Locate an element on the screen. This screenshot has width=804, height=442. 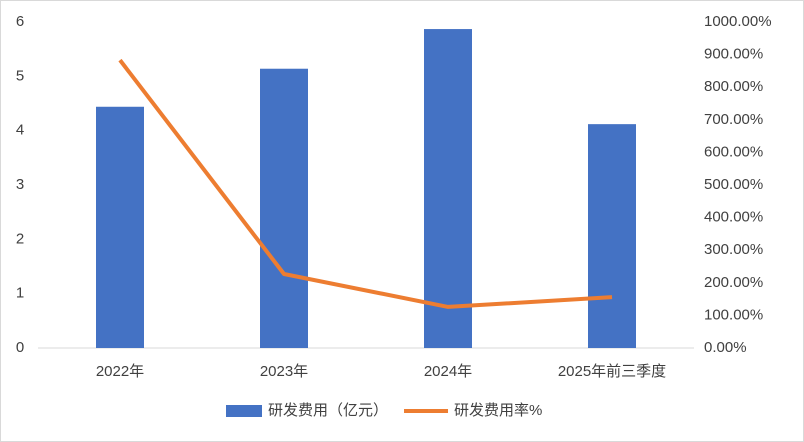
legend-label: 研发费用（亿元） is located at coordinates (328, 410).